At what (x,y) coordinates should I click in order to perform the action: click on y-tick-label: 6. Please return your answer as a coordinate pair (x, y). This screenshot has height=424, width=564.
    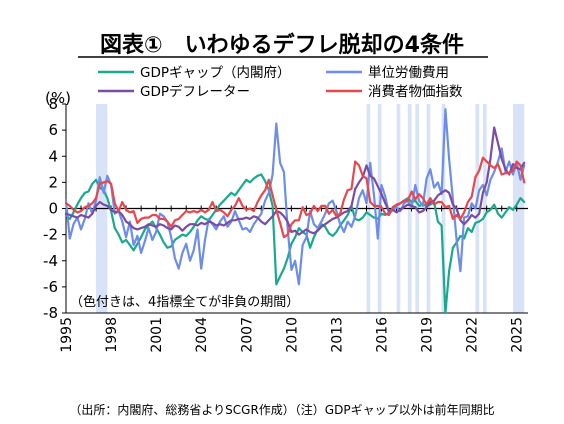
    Looking at the image, I should click on (53, 130).